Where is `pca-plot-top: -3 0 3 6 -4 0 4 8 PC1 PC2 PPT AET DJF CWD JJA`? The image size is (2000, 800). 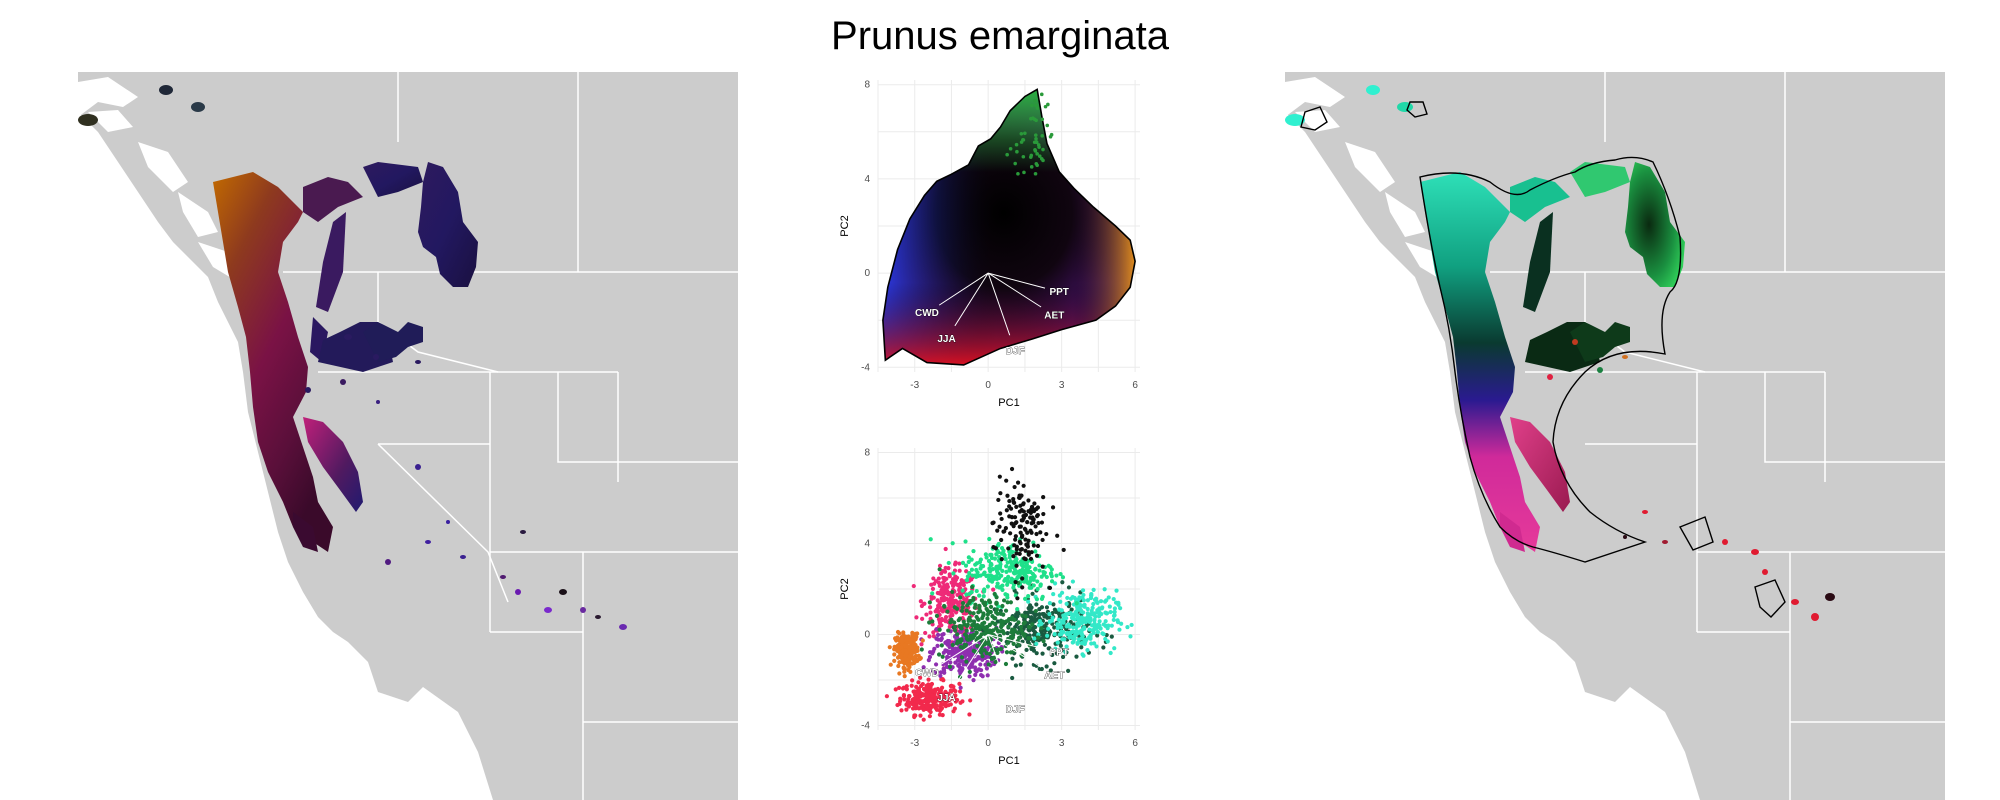
pca-plot-top: -3 0 3 6 -4 0 4 8 PC1 PC2 PPT AET DJF CWD JJA is located at coordinates (989, 244).